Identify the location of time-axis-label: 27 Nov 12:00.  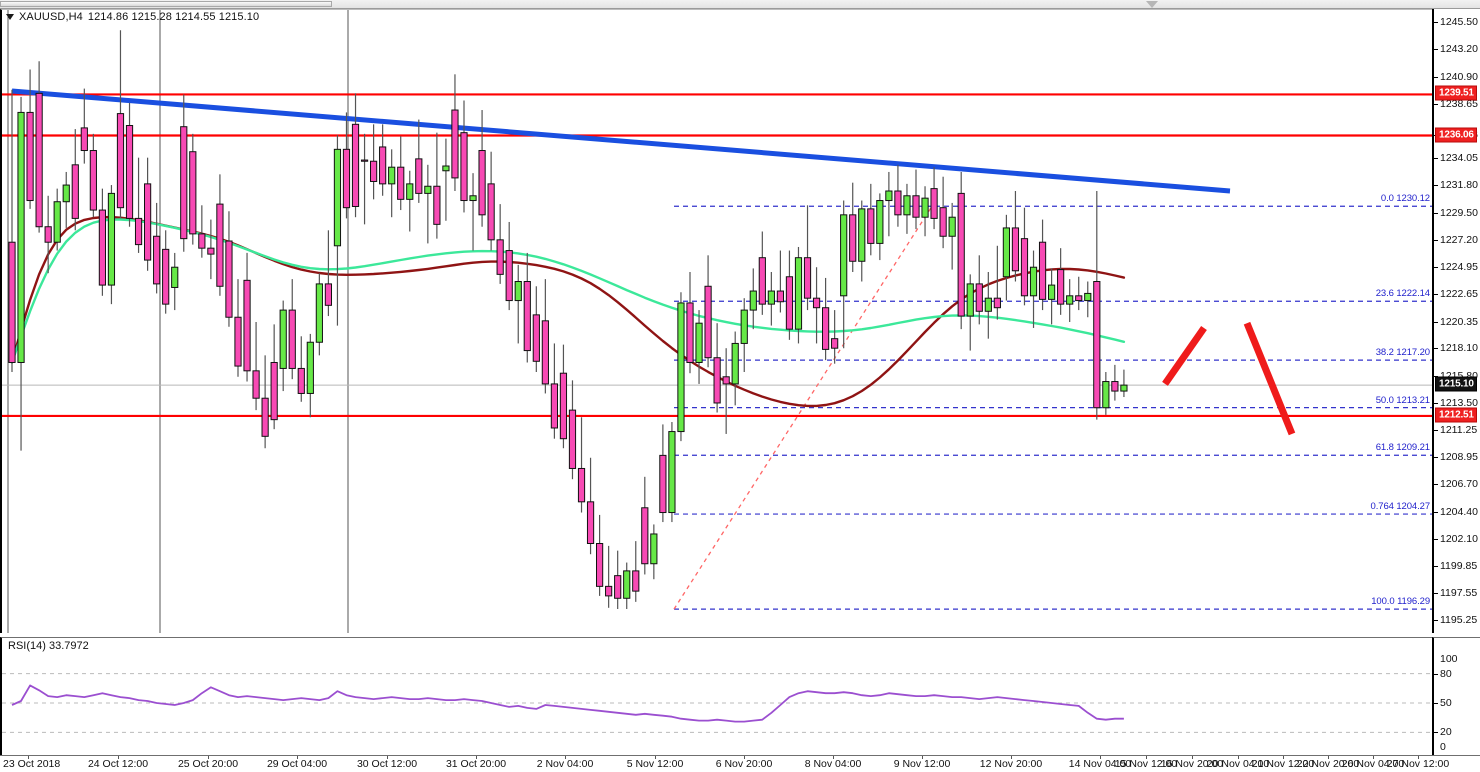
(1418, 764).